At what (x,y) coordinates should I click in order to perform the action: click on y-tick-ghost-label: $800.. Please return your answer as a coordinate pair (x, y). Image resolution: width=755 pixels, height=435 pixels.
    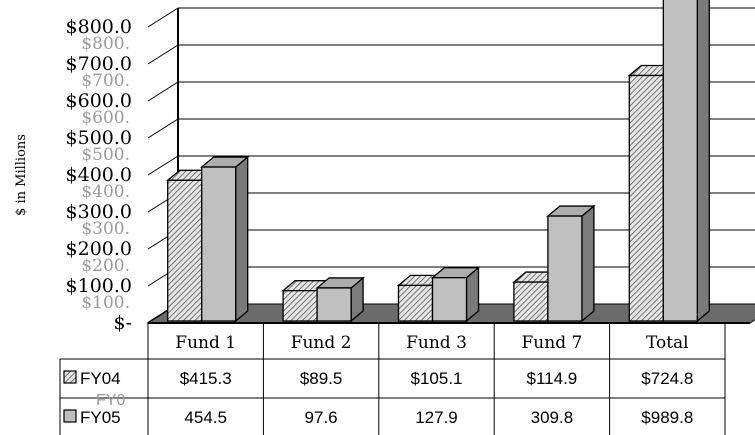
    Looking at the image, I should click on (105, 44).